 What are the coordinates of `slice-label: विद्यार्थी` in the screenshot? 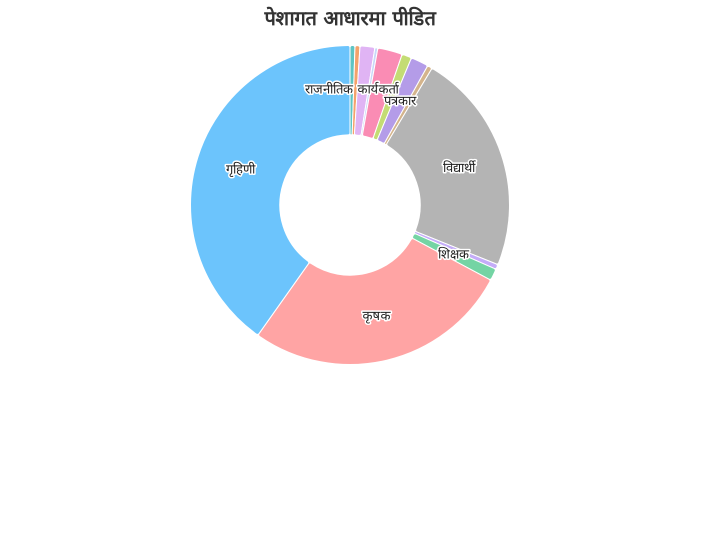 It's located at (459, 168).